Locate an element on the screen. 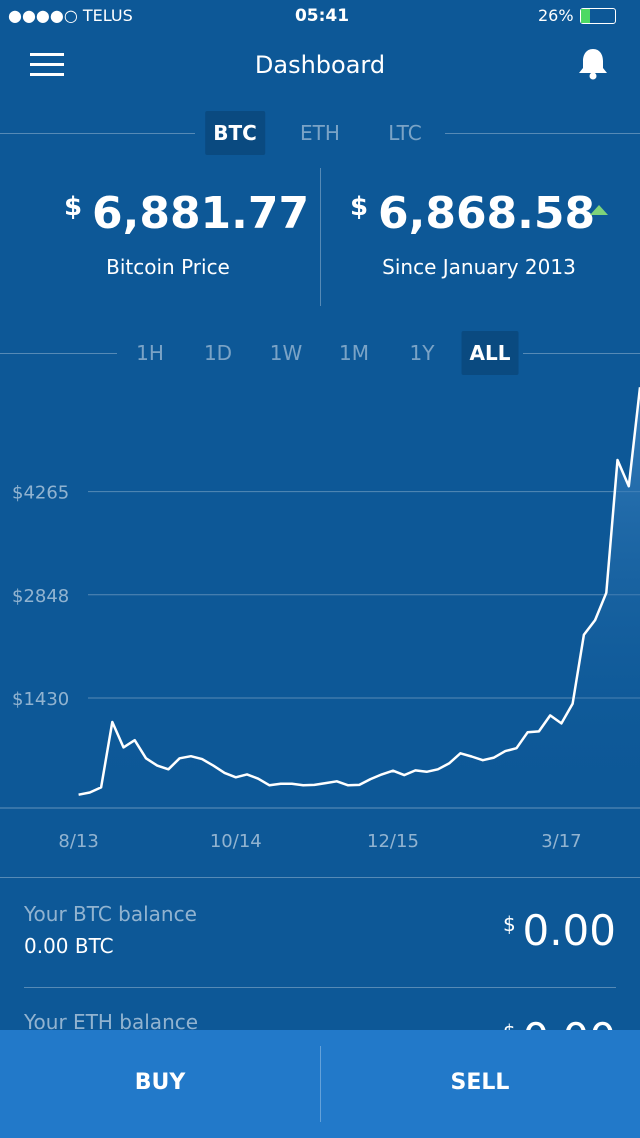  x-tick-label: 10/14 is located at coordinates (236, 841).